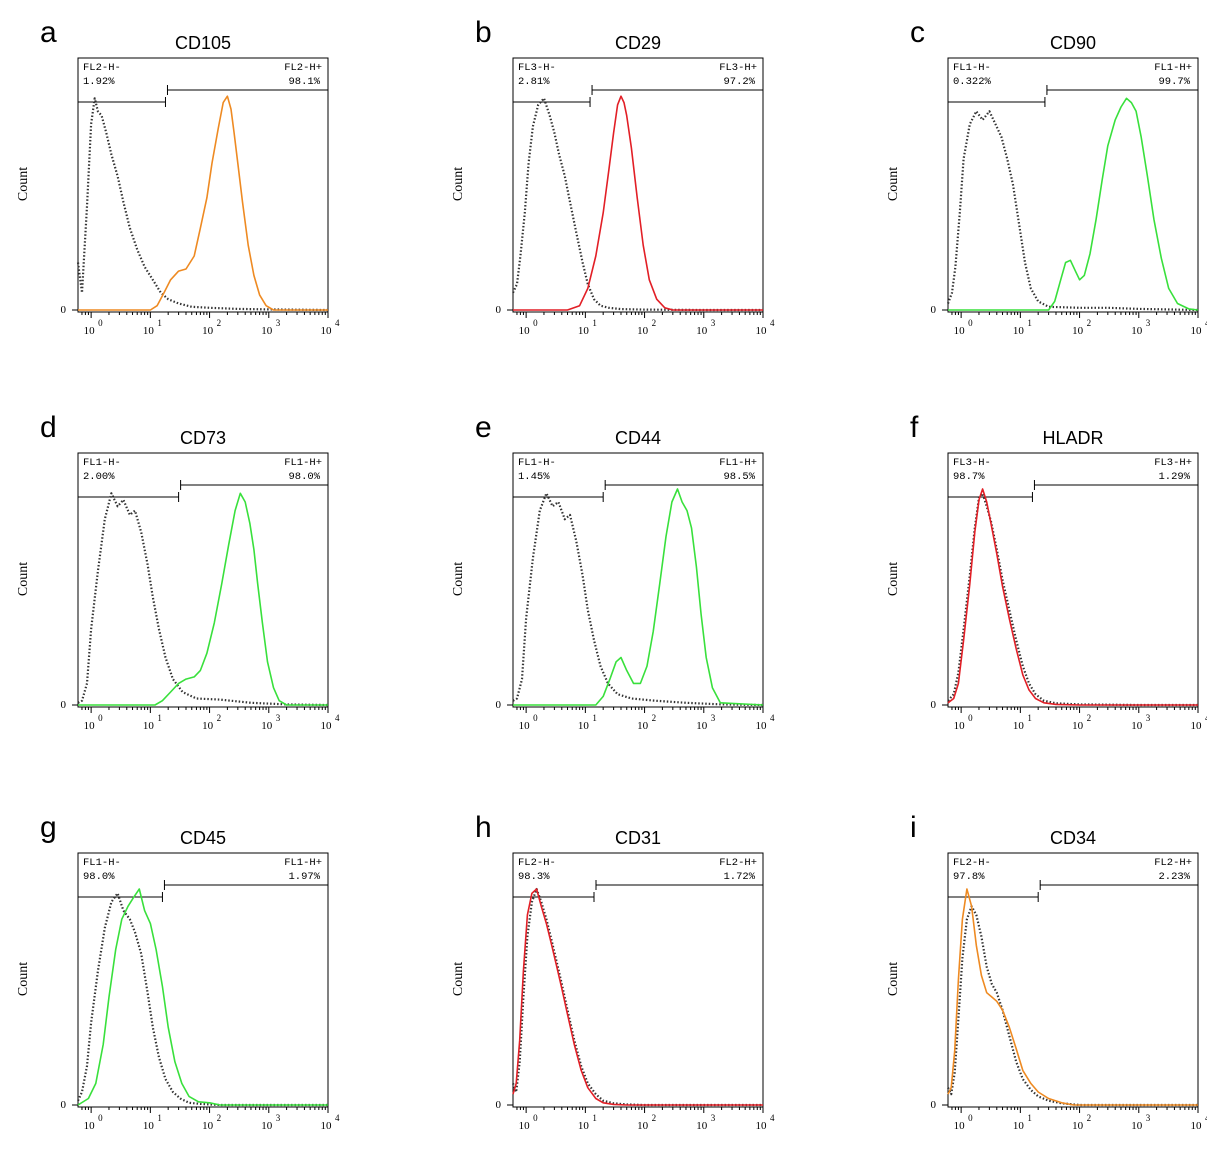 The image size is (1207, 1170). What do you see at coordinates (483, 32) in the screenshot?
I see `panel-letter: b` at bounding box center [483, 32].